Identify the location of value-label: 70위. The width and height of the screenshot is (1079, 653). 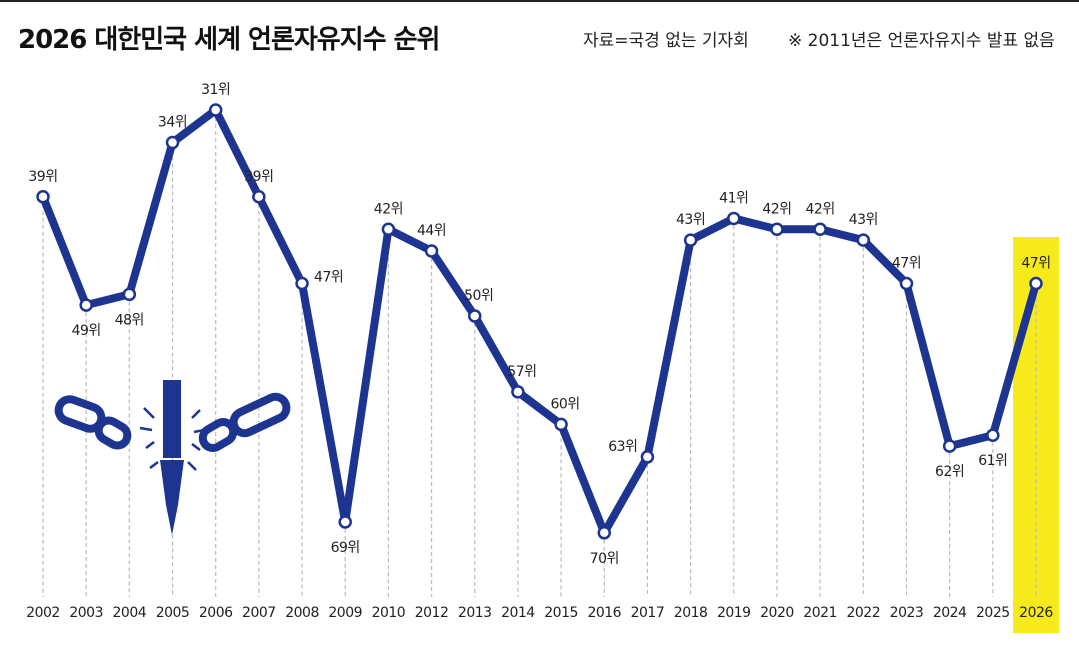
(604, 559).